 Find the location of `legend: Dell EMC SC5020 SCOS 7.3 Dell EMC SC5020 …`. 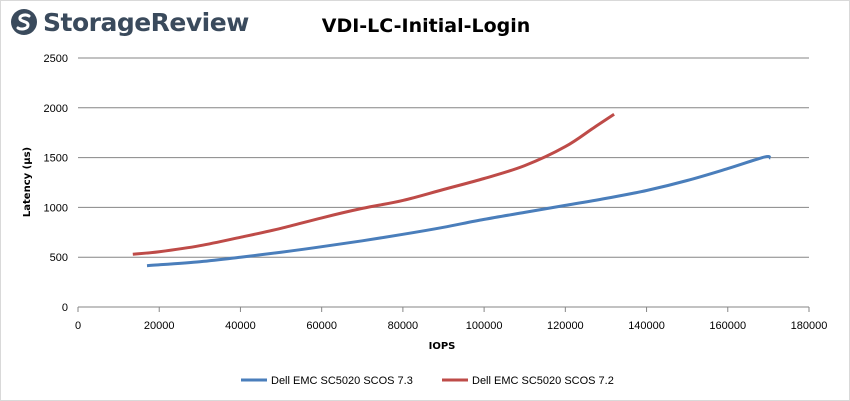

legend: Dell EMC SC5020 SCOS 7.3 Dell EMC SC5020 … is located at coordinates (427, 381).